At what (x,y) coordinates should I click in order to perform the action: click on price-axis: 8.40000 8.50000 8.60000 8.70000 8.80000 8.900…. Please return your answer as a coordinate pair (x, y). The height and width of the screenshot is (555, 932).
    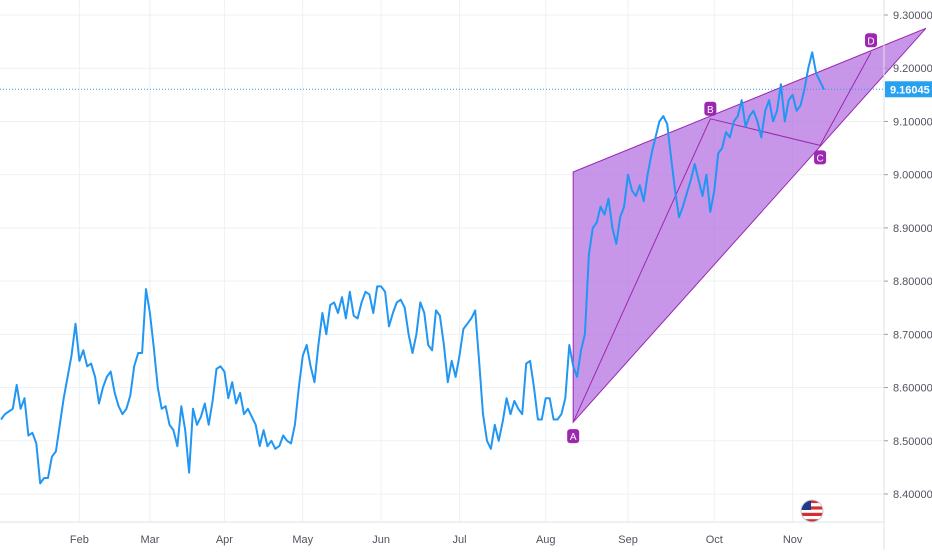
    Looking at the image, I should click on (907, 275).